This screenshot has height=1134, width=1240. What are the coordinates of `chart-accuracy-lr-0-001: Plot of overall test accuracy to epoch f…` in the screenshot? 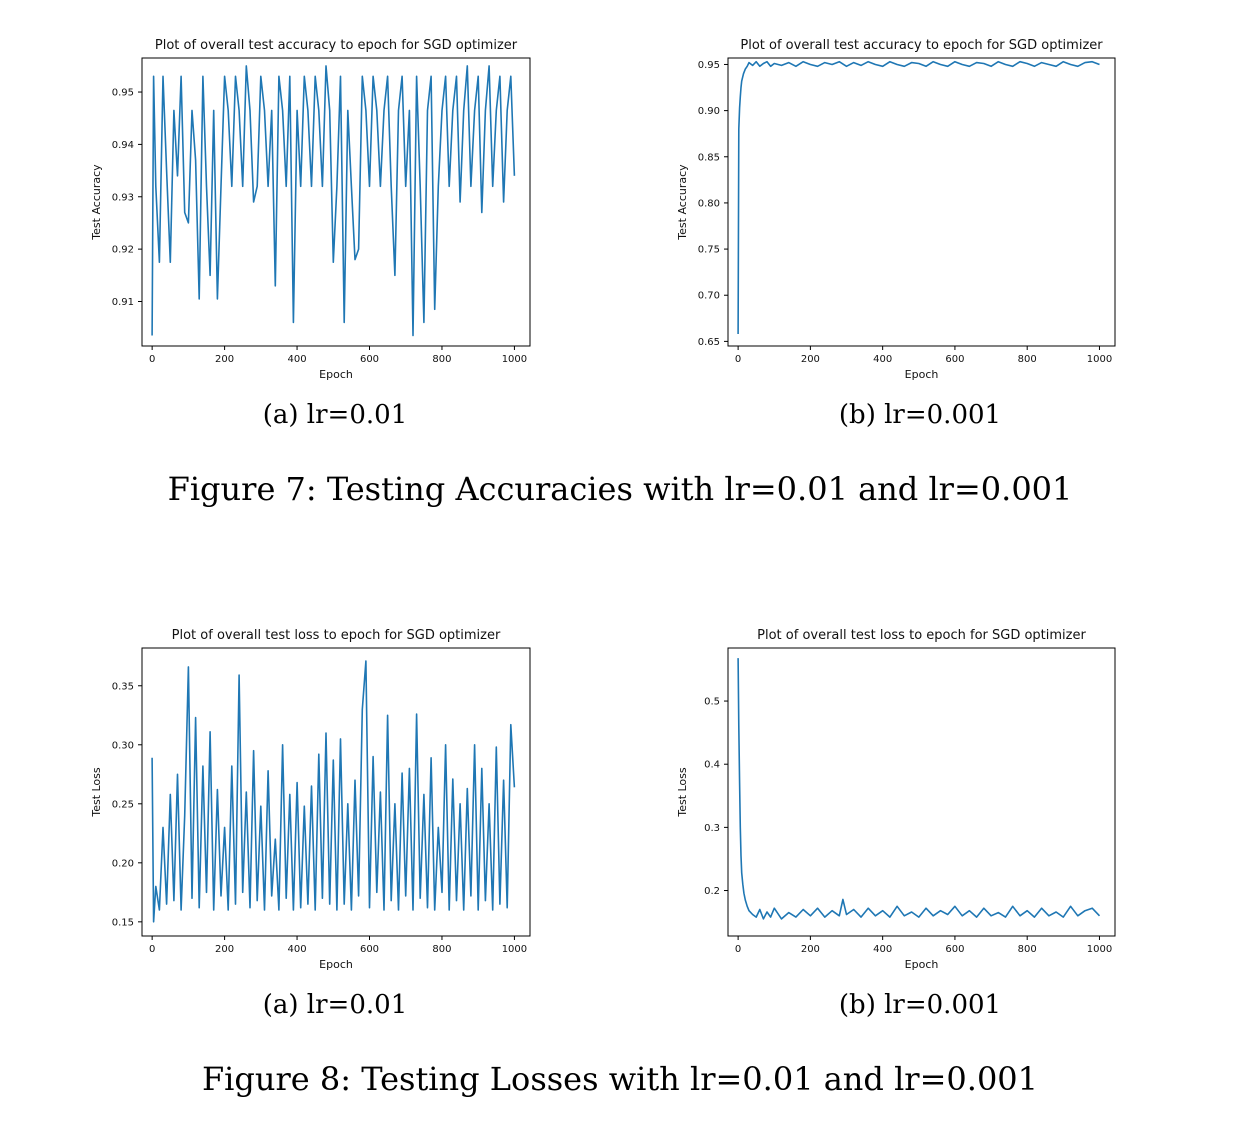 It's located at (896, 209).